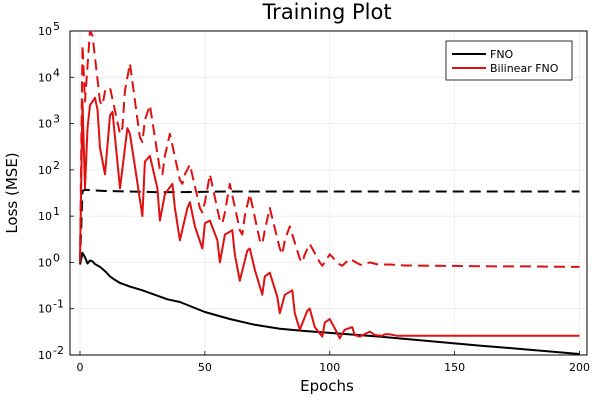  I want to click on y-tick-exponent: 4, so click(56, 72).